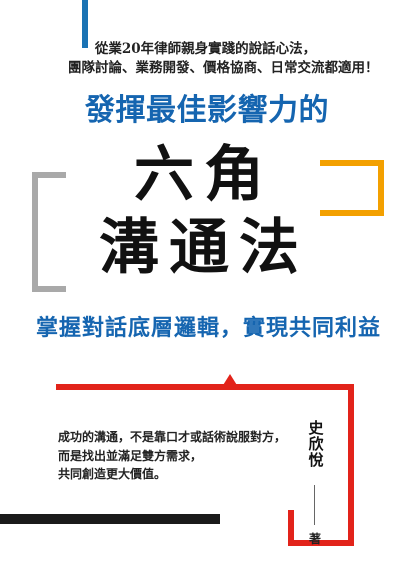 The image size is (409, 580). I want to click on orange-bracket-bottom, so click(352, 213).